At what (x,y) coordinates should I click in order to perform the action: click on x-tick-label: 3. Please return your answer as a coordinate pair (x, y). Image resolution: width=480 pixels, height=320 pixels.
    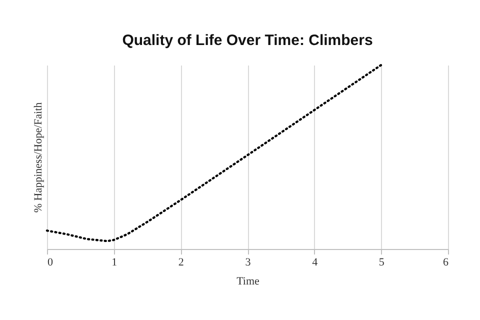
    Looking at the image, I should click on (248, 262).